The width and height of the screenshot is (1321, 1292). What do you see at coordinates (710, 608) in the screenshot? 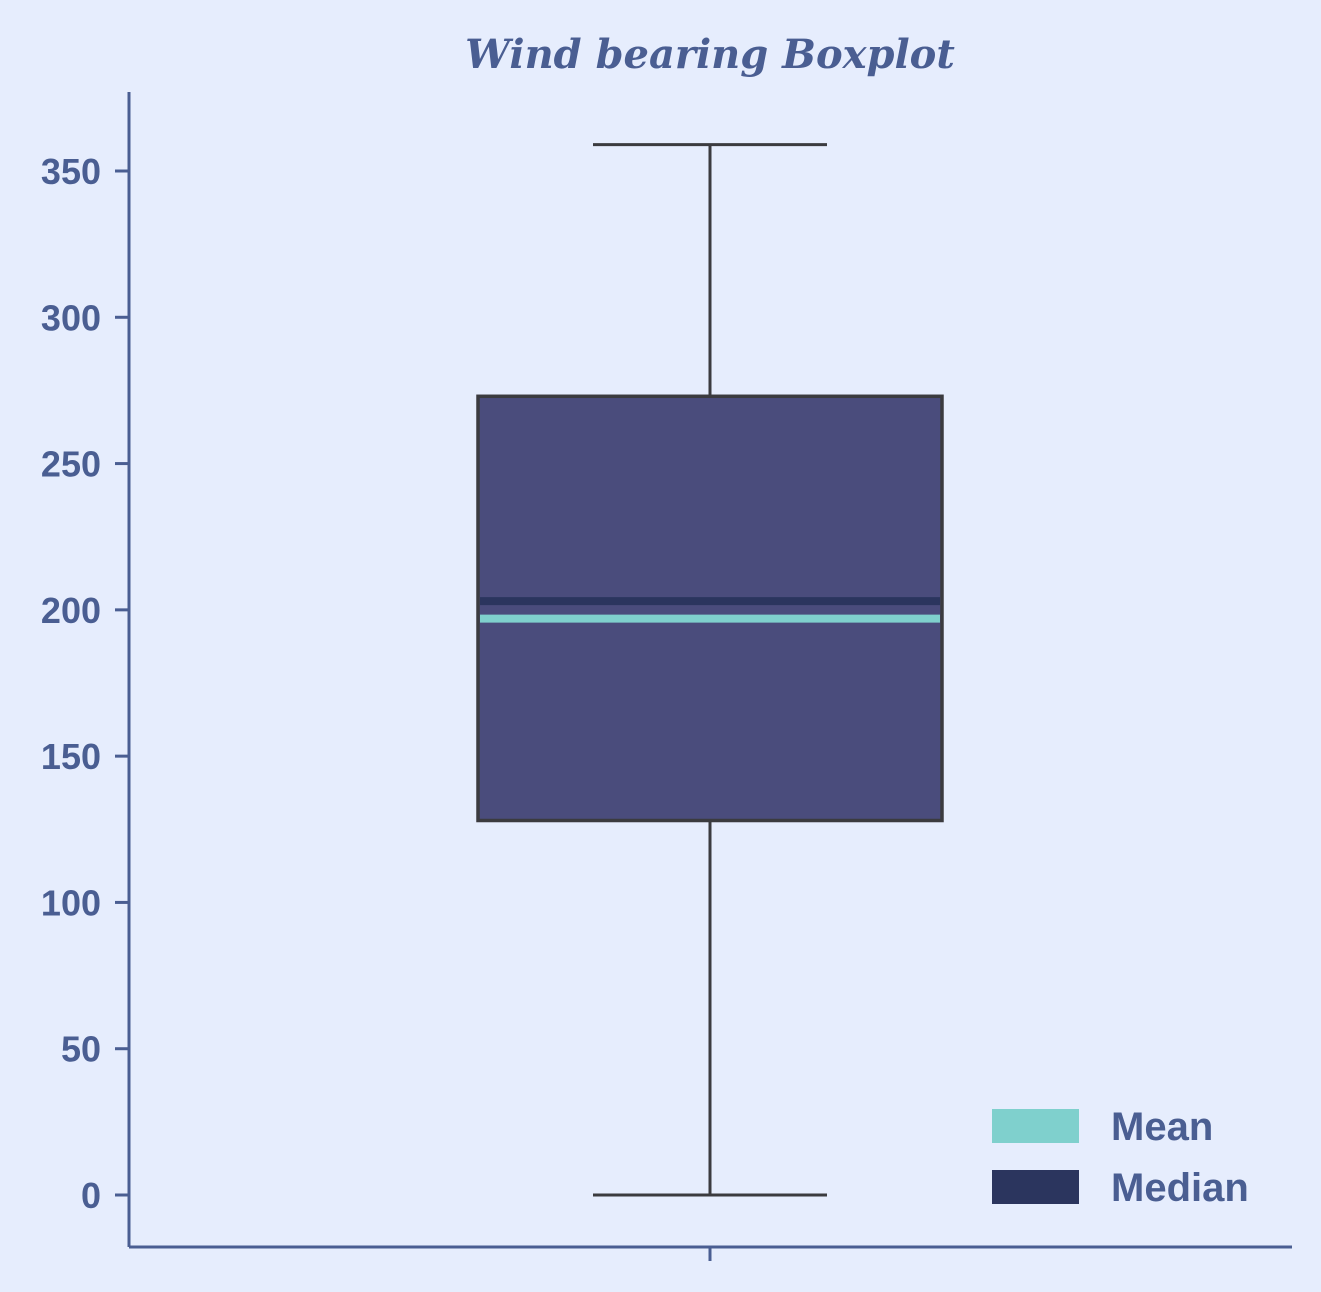
I see `iqr-box` at bounding box center [710, 608].